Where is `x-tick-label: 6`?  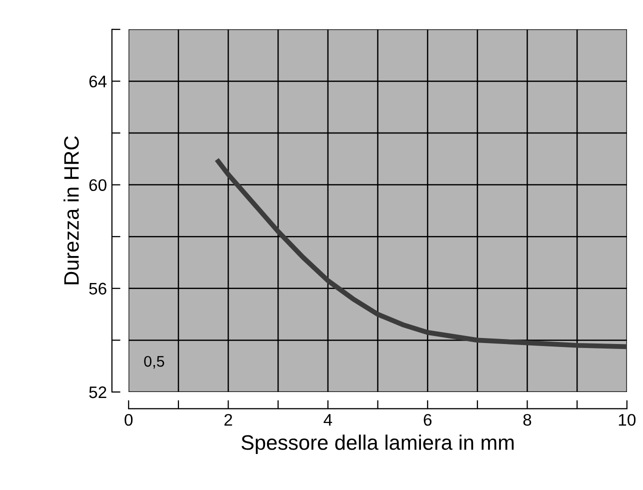 x-tick-label: 6 is located at coordinates (428, 420).